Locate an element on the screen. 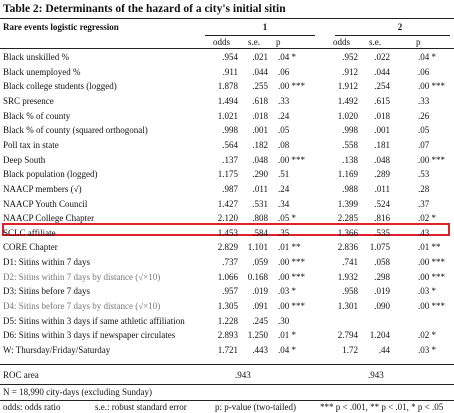 Image resolution: width=454 pixels, height=413 pixels. model-label: Rare events logistic regression is located at coordinates (61, 27).